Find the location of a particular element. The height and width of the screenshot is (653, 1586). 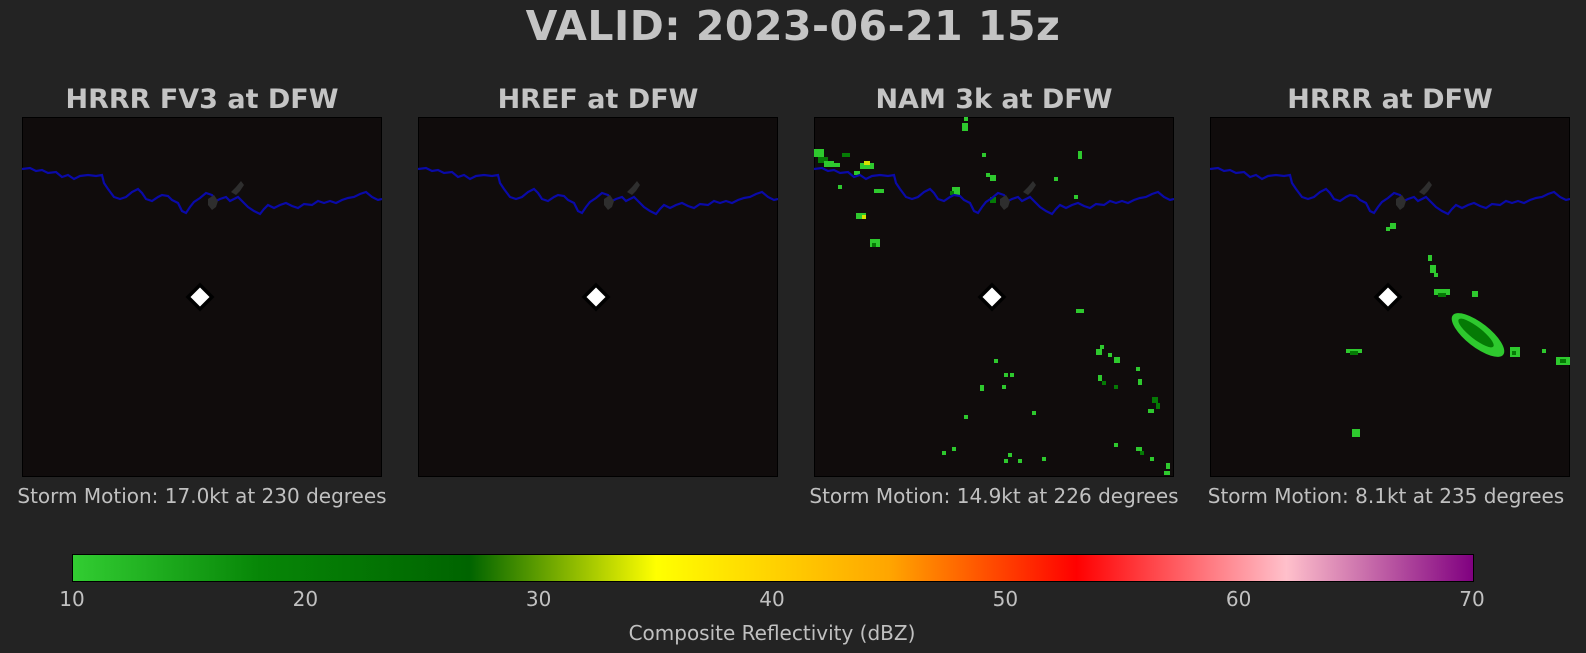

echo-cluster-core is located at coordinates (1476, 333).